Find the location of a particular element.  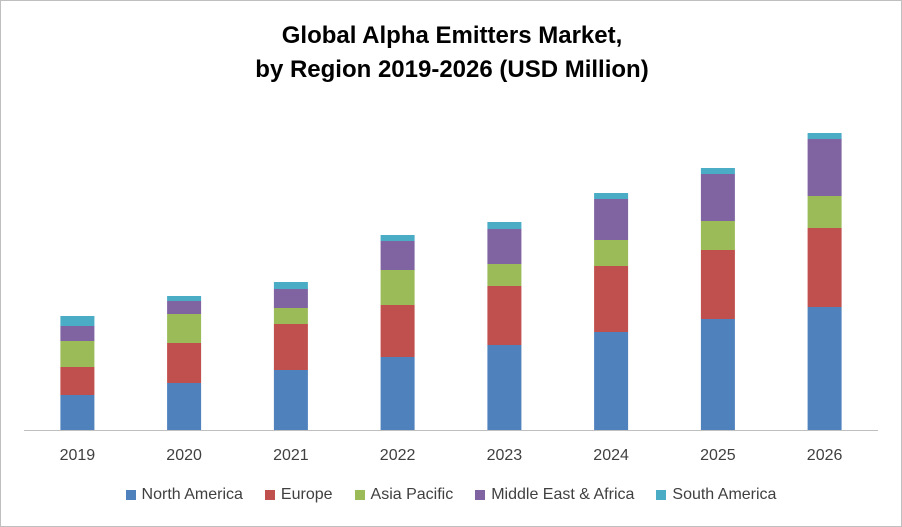

bar-segment-2022-middle-east-africa is located at coordinates (397, 255).